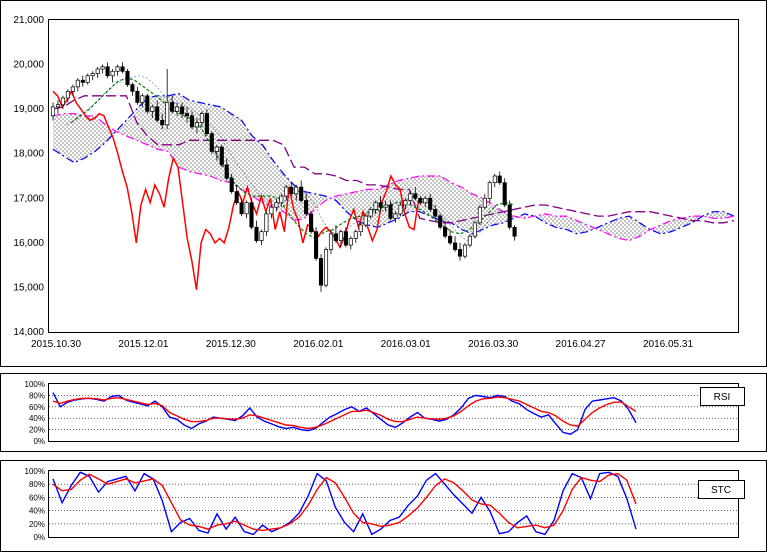 This screenshot has height=552, width=767. Describe the element at coordinates (39, 537) in the screenshot. I see `y-tick-label: 0%` at that location.